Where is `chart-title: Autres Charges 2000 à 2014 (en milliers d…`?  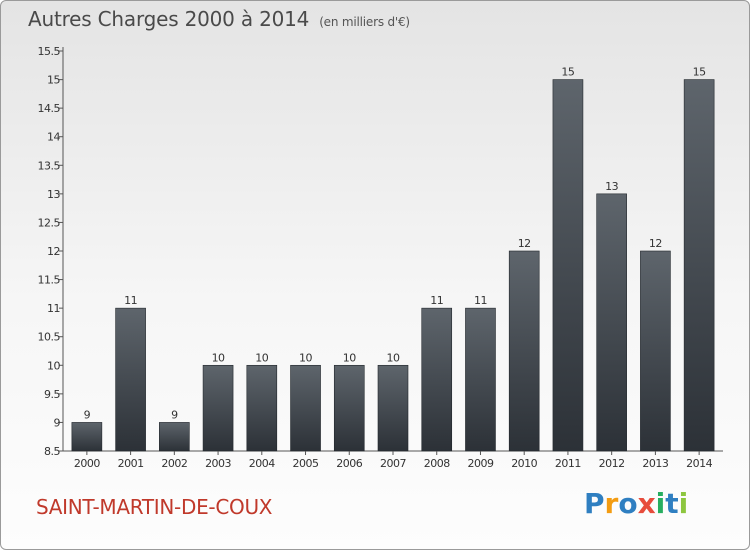
chart-title: Autres Charges 2000 à 2014 (en milliers d… is located at coordinates (219, 19).